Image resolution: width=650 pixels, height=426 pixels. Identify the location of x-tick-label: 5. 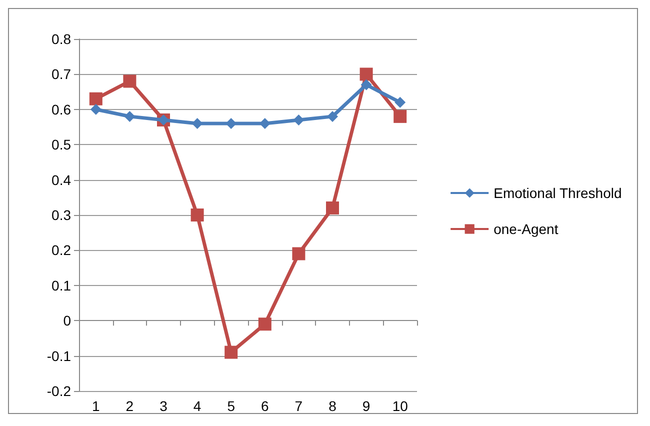
(231, 406).